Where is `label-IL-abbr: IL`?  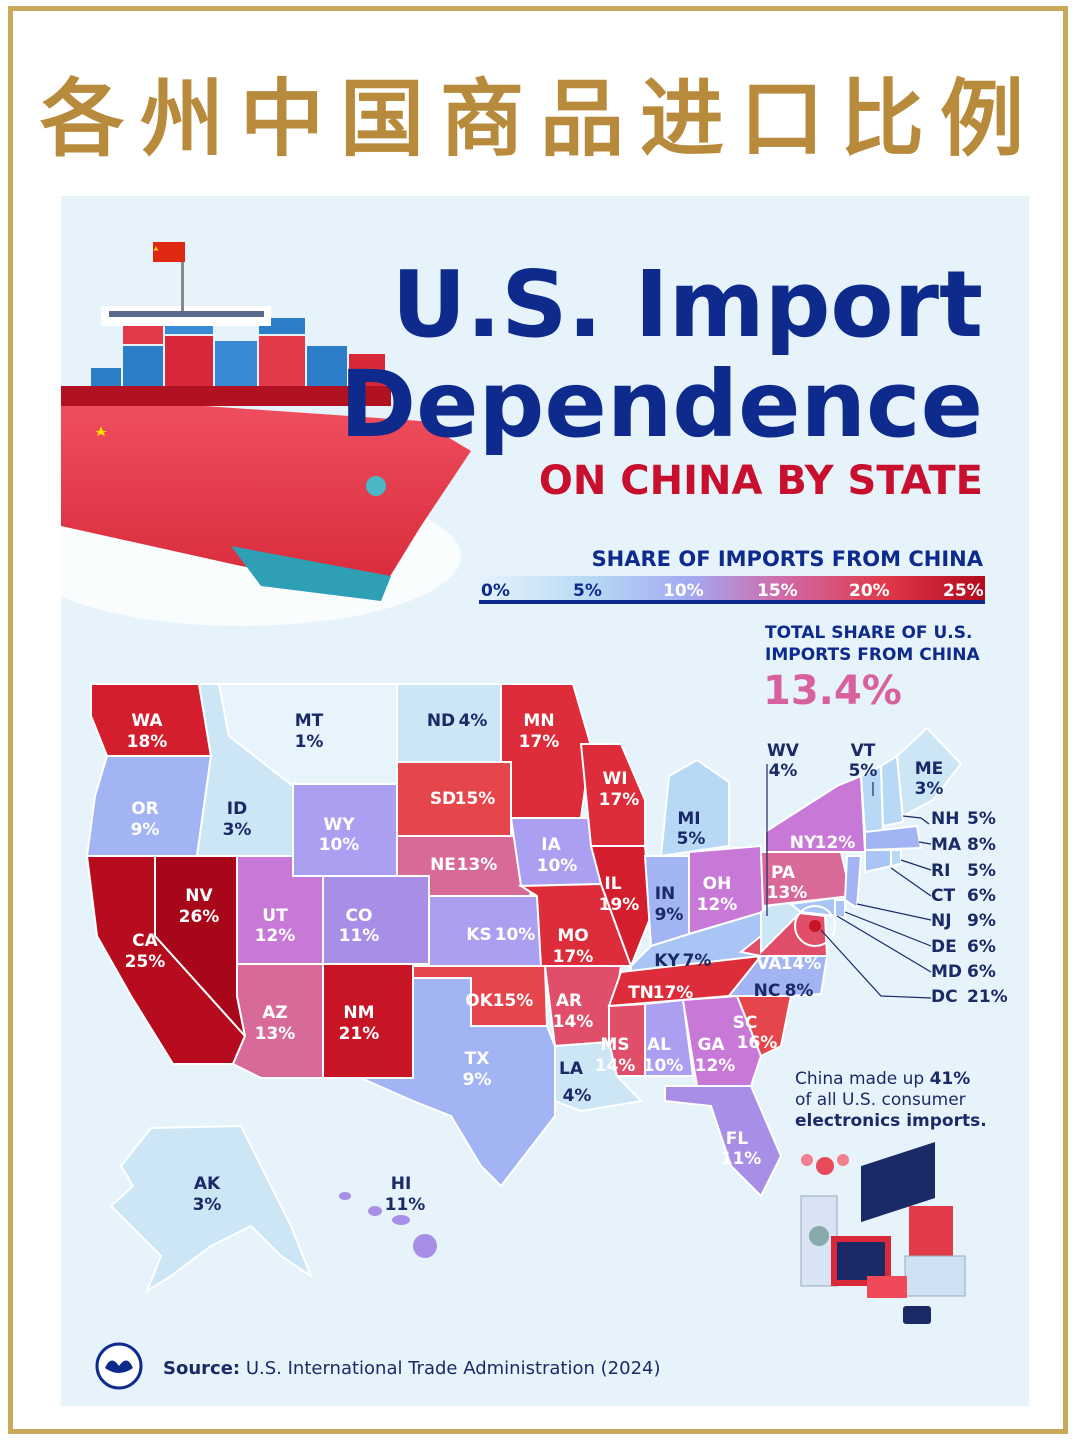 label-IL-abbr: IL is located at coordinates (612, 884).